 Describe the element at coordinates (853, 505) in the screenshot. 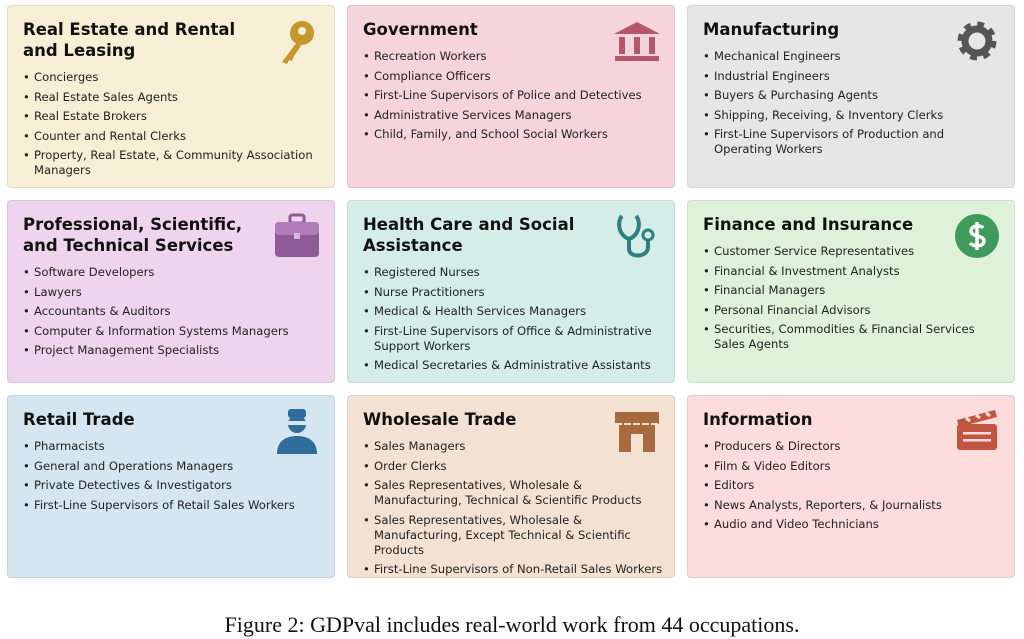

I see `occupation: News Analysts, Reporters, & Journalists` at that location.